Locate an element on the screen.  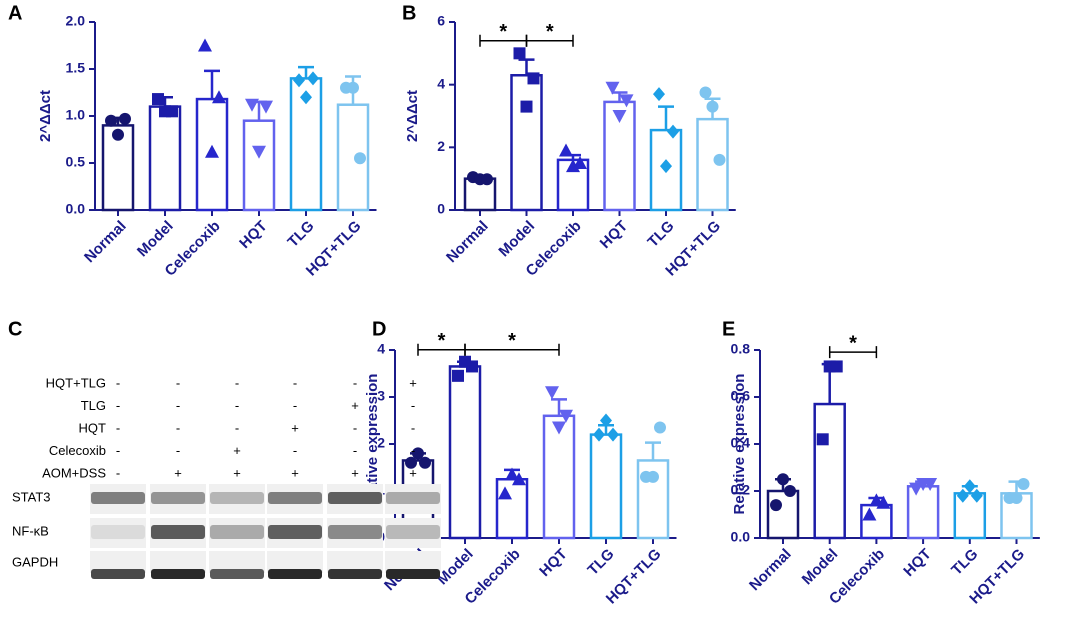
y-tick-label: 1.5 is located at coordinates (76, 68).